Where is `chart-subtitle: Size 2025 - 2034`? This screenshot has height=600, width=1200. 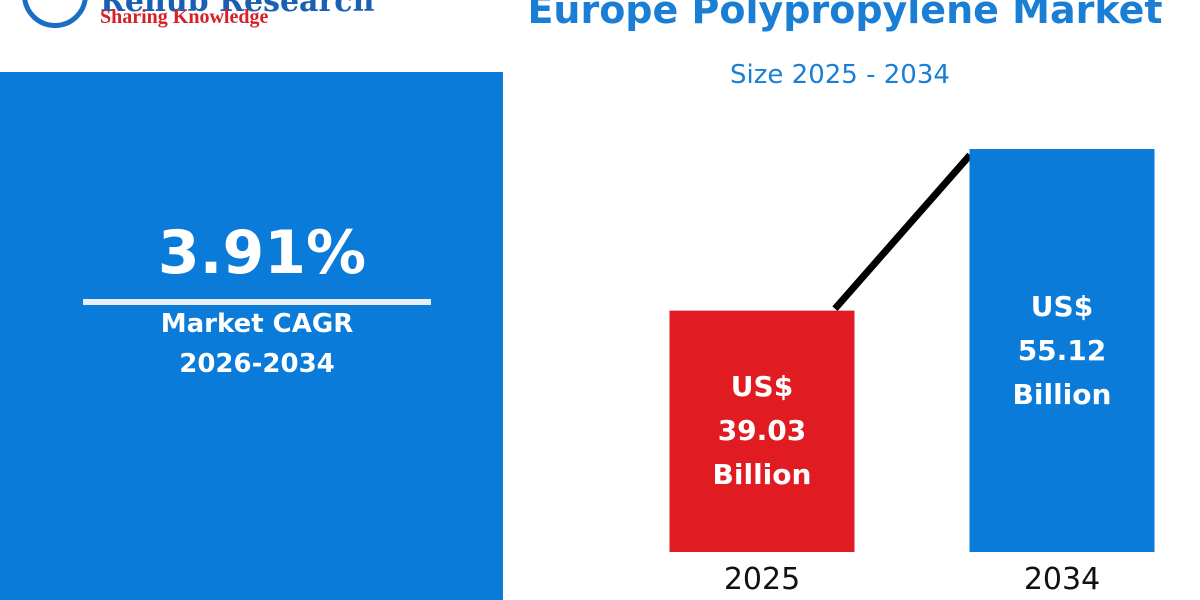 chart-subtitle: Size 2025 - 2034 is located at coordinates (840, 75).